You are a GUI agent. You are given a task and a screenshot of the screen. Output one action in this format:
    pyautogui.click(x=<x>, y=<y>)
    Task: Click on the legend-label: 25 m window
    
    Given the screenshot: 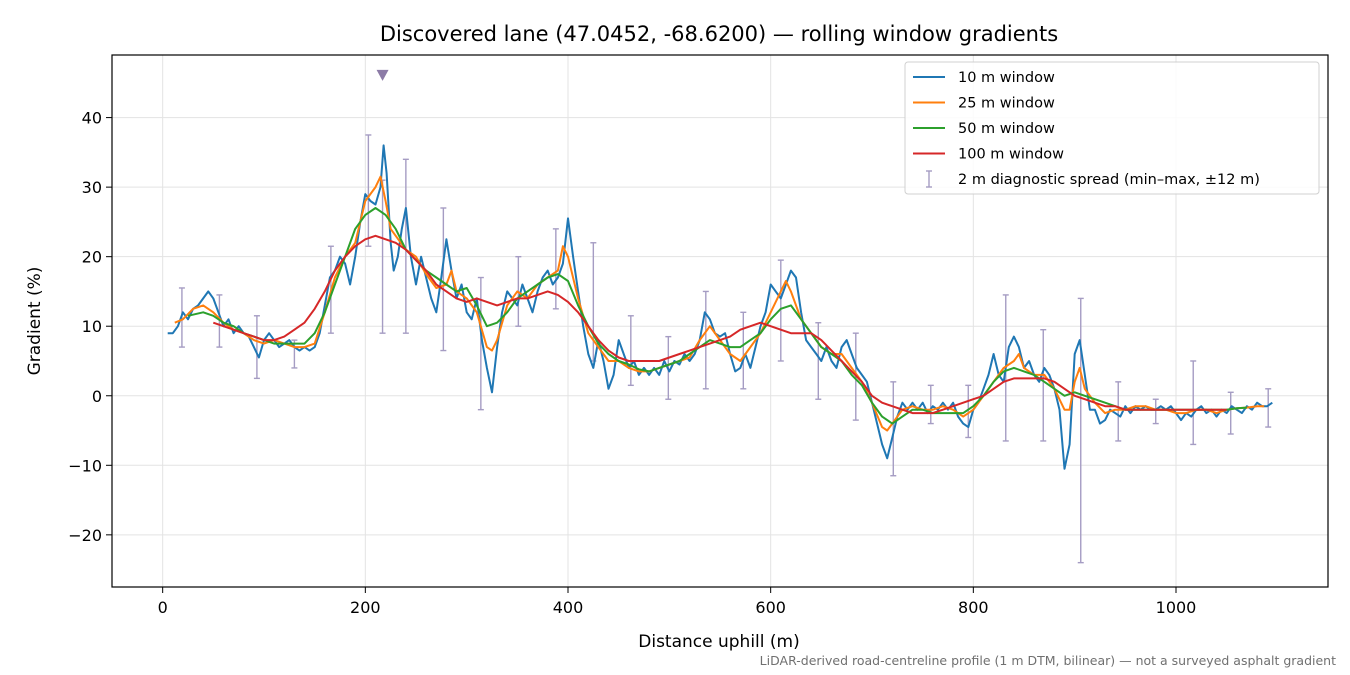 What is the action you would take?
    pyautogui.click(x=1006, y=104)
    